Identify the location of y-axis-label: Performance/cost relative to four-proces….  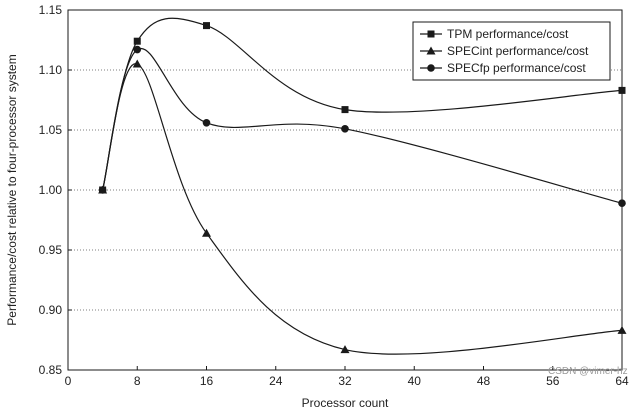
(12, 189).